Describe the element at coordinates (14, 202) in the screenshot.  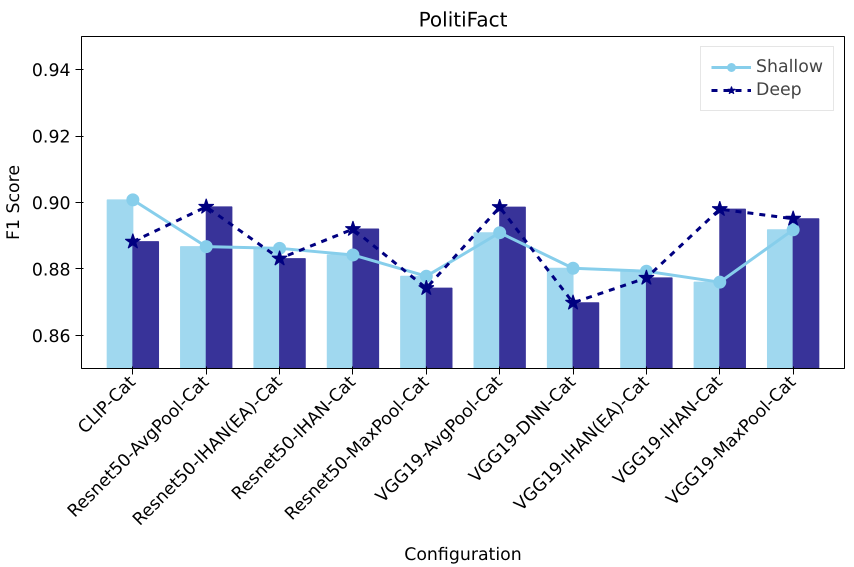
I see `y-axis-title: F1 Score` at that location.